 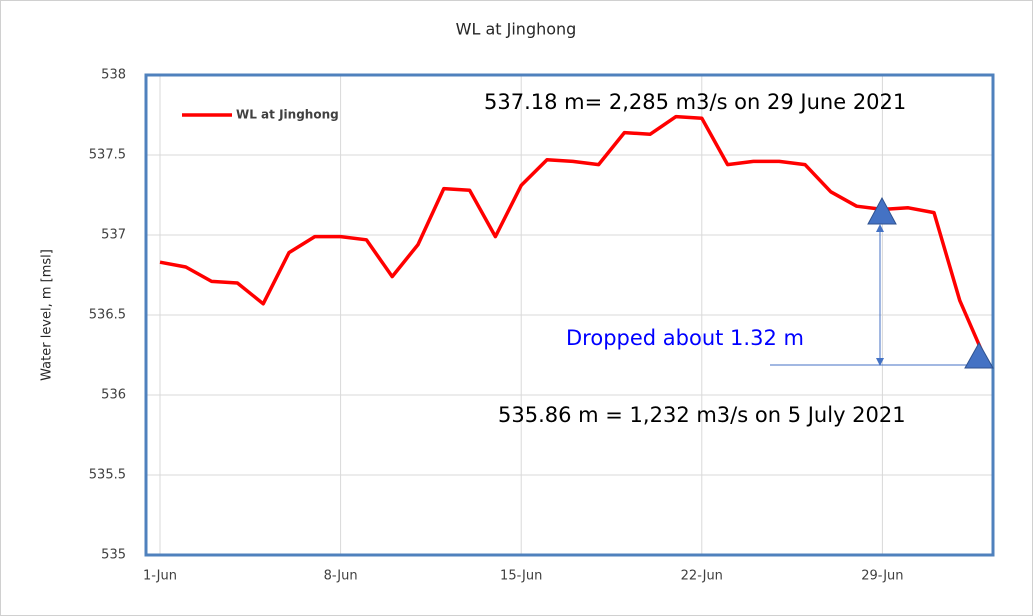 I want to click on y-tick-label: 536, so click(x=113, y=395).